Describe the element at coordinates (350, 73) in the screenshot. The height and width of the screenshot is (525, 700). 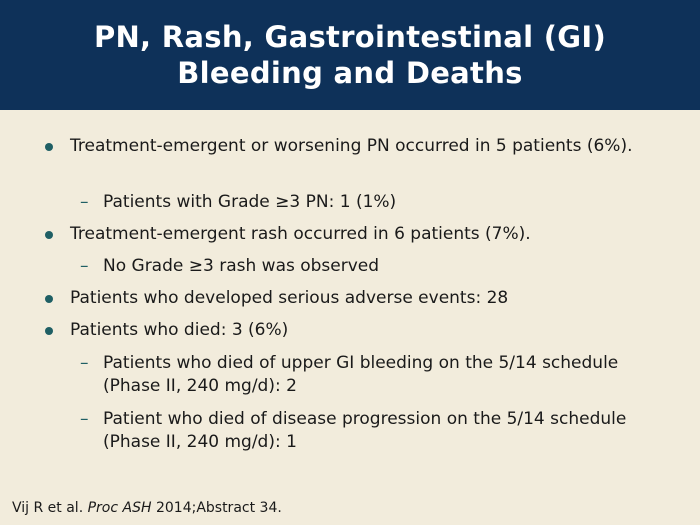
I see `slide-title-line-2: Bleeding and Deaths` at that location.